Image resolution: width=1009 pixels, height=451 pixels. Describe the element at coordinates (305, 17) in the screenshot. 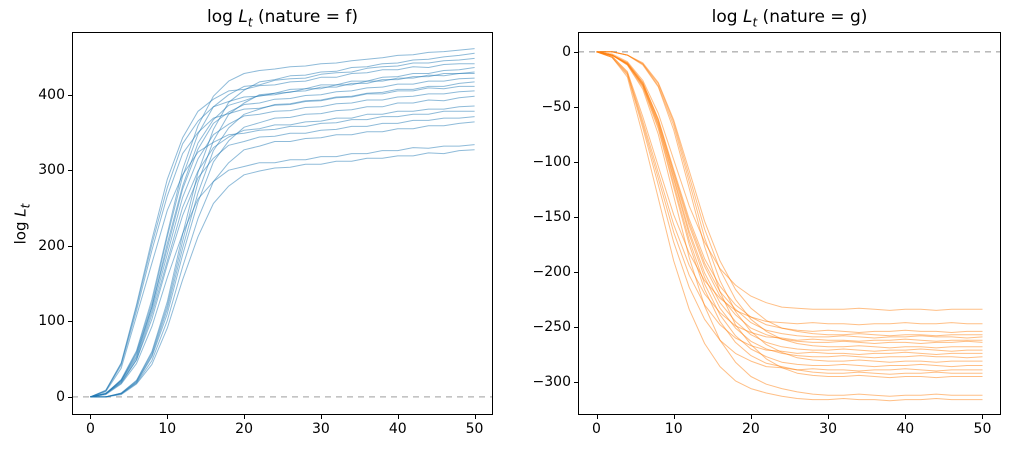

I see `title-rest: (nature = f)` at that location.